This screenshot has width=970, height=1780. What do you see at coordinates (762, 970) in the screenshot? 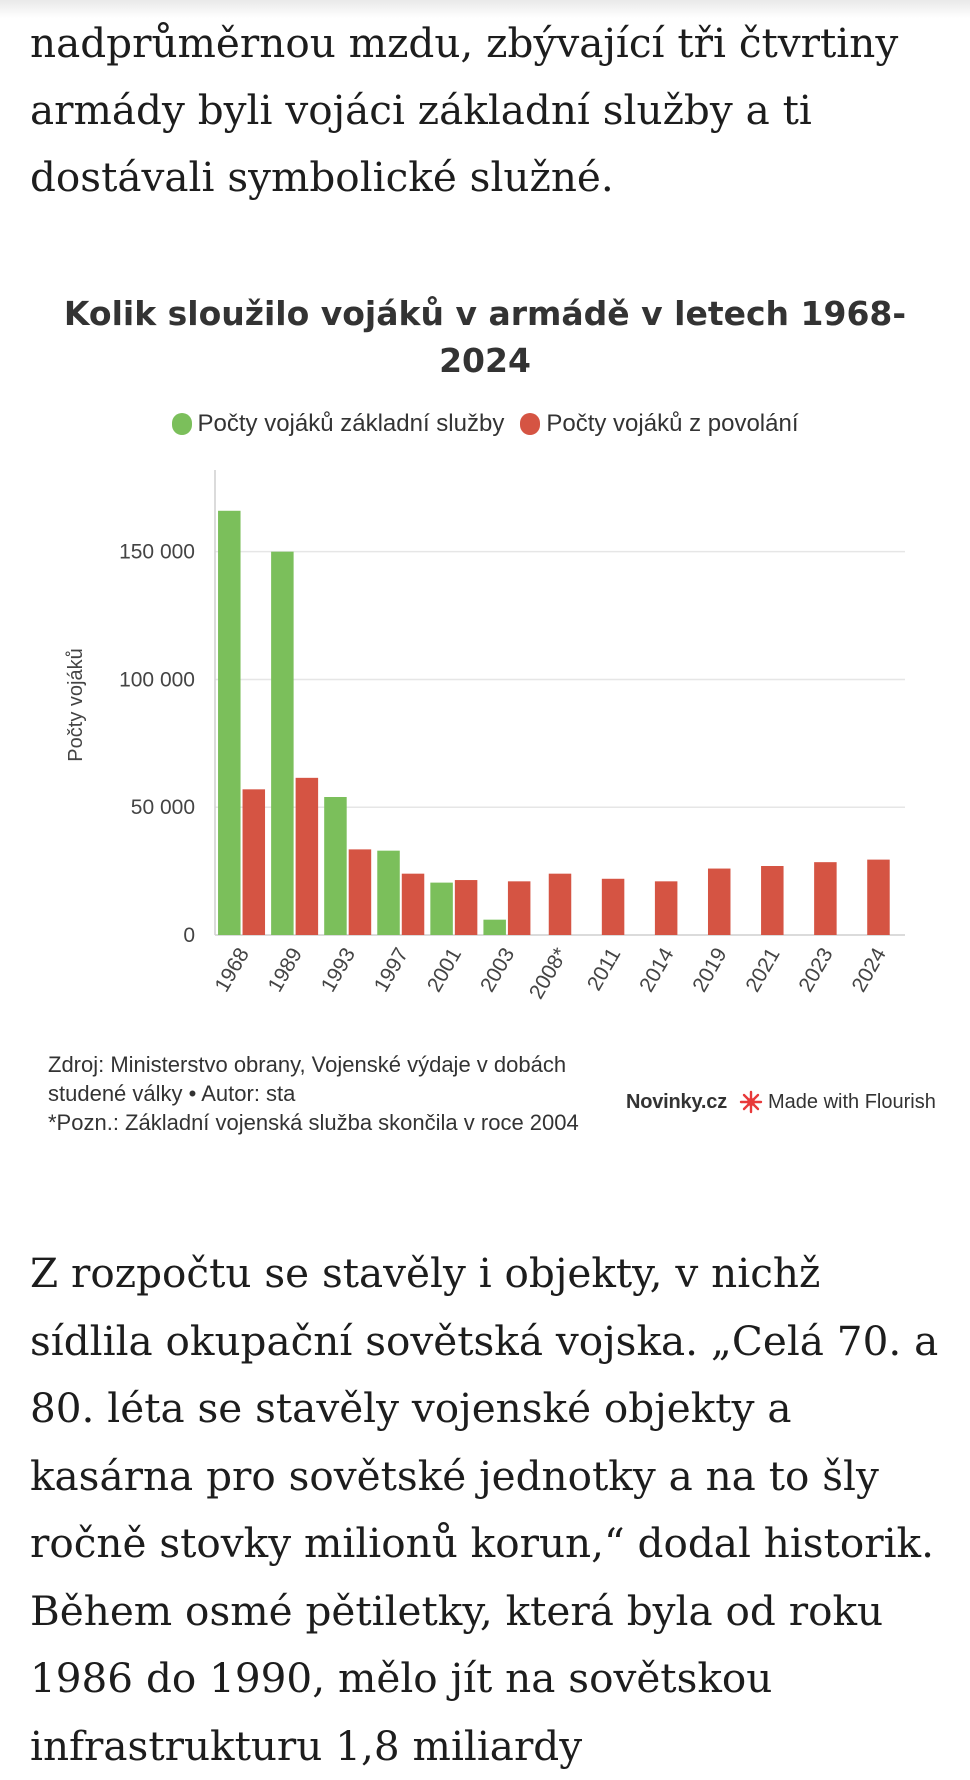
I see `x-tick-label: 2021` at bounding box center [762, 970].